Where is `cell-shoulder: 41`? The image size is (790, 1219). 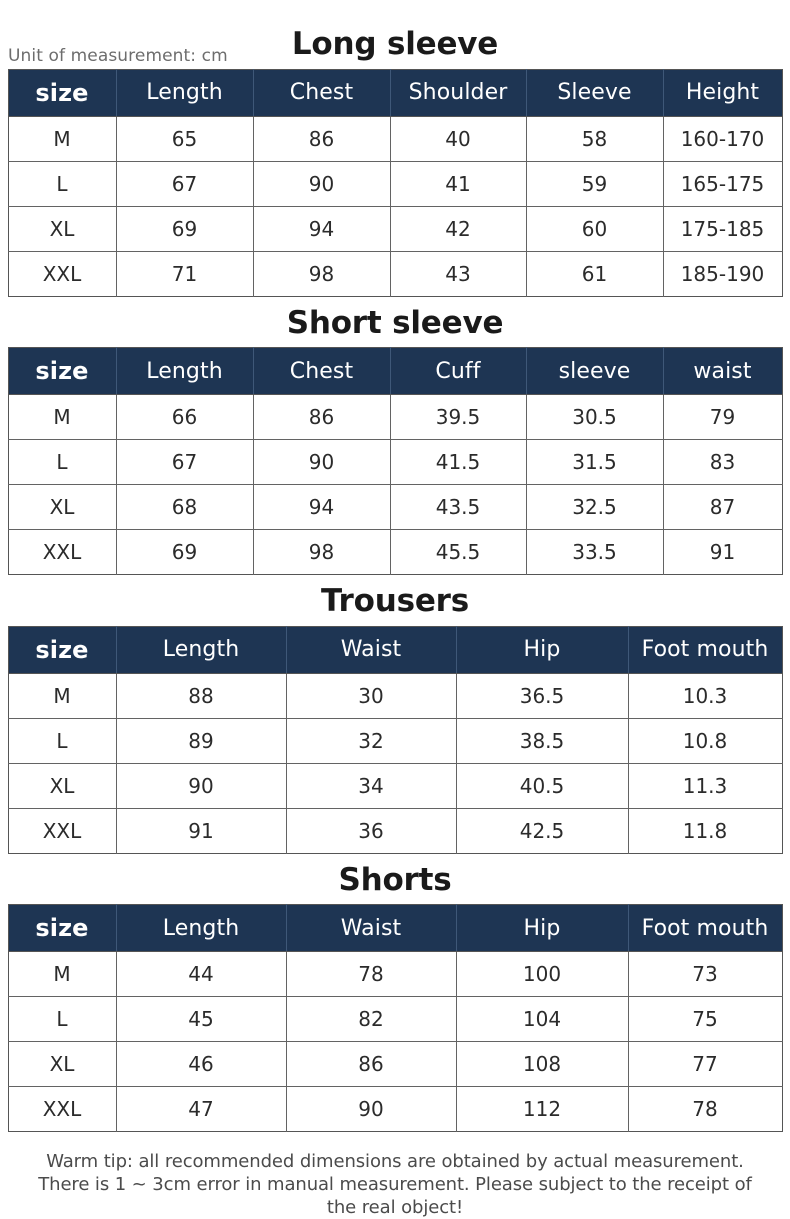 cell-shoulder: 41 is located at coordinates (458, 184).